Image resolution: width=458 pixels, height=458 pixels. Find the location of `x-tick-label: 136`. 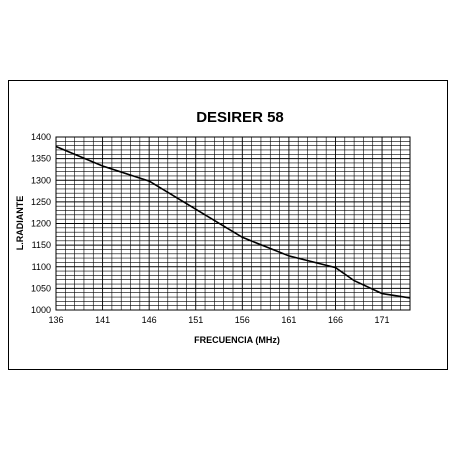

x-tick-label: 136 is located at coordinates (55, 320).